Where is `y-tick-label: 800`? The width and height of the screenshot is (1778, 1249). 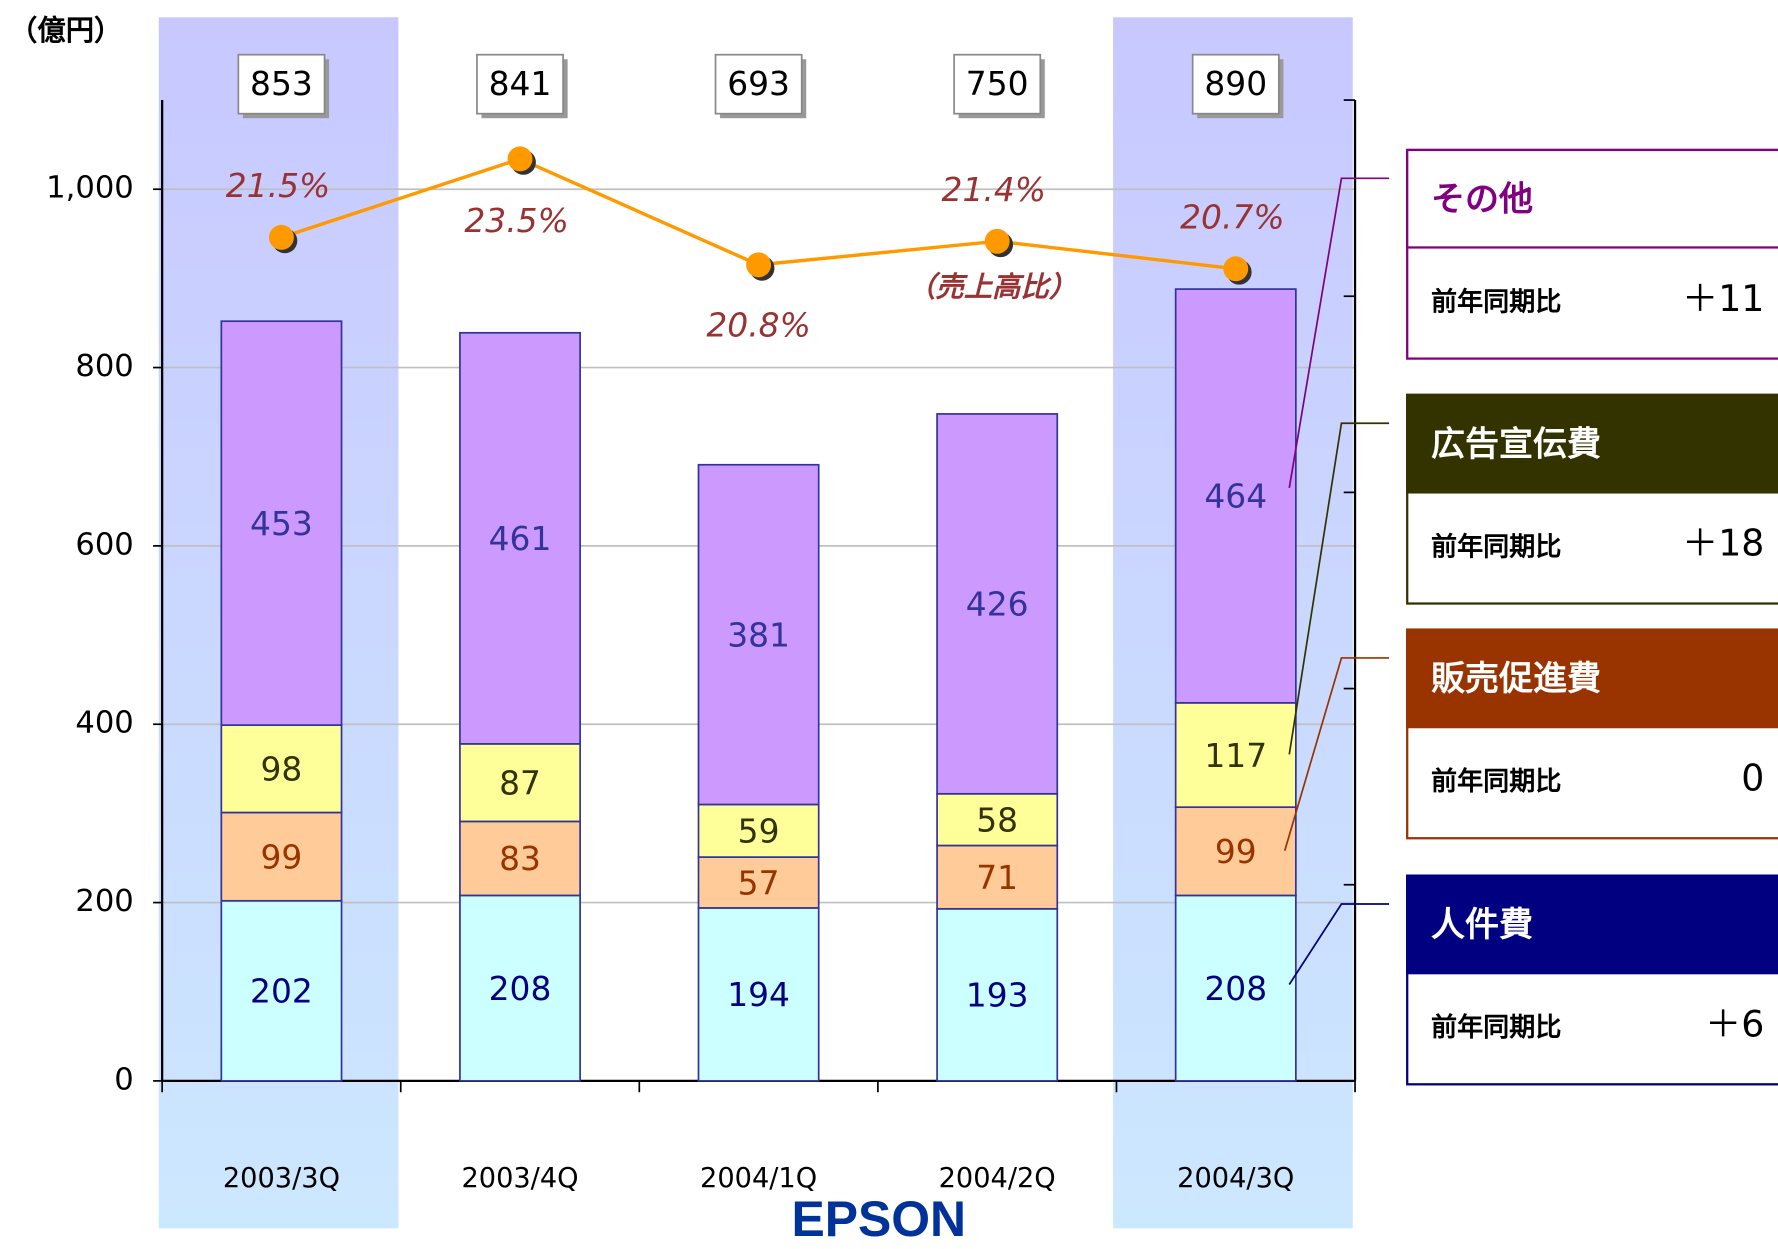
y-tick-label: 800 is located at coordinates (104, 366).